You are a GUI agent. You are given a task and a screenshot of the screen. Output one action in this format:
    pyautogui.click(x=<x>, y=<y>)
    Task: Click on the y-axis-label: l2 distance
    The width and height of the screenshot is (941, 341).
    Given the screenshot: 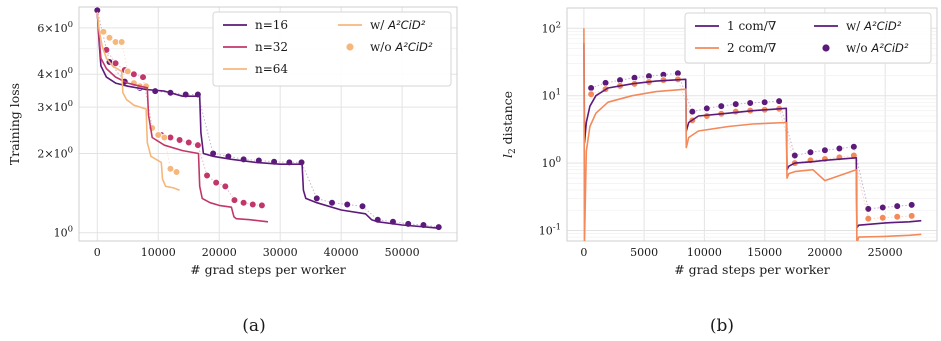 What is the action you would take?
    pyautogui.click(x=509, y=124)
    